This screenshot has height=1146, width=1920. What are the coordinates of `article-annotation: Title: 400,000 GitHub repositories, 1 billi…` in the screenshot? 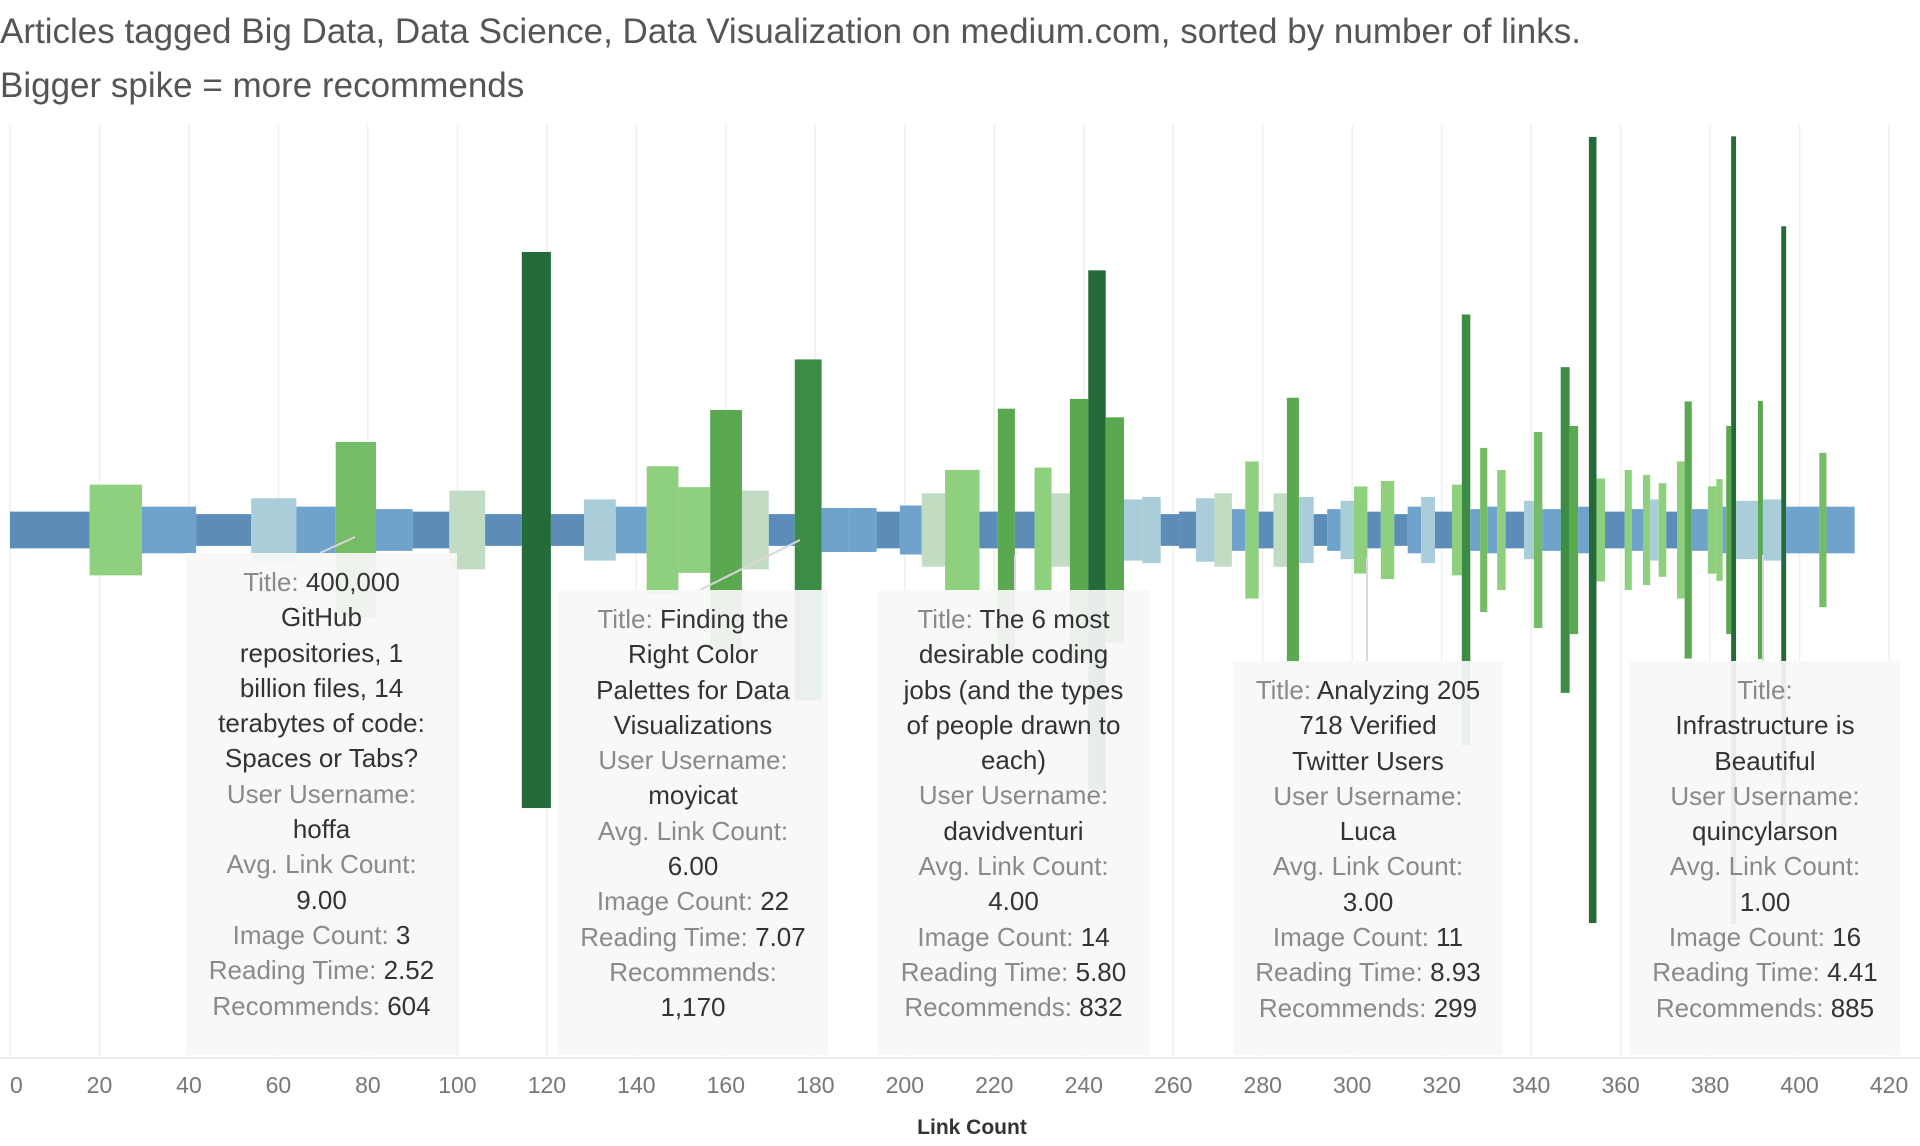 It's located at (321, 804).